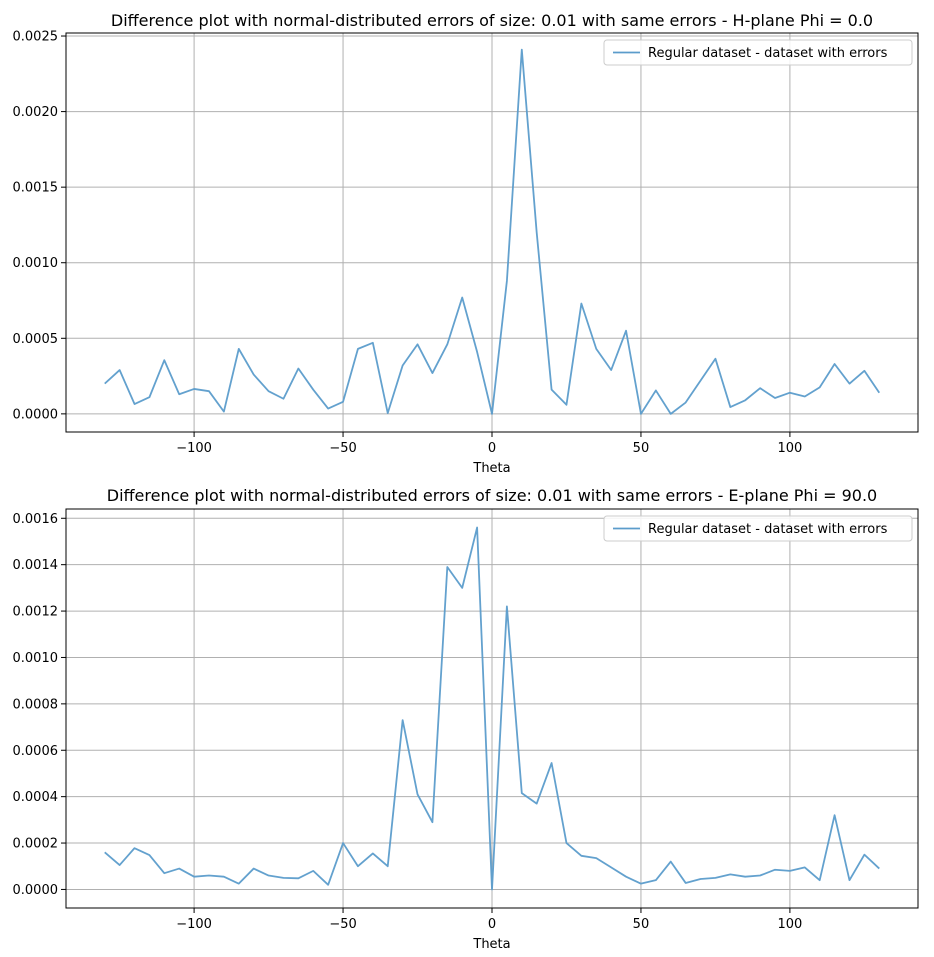 Image resolution: width=934 pixels, height=957 pixels. What do you see at coordinates (36, 751) in the screenshot?
I see `y-tick-label: 0.0006` at bounding box center [36, 751].